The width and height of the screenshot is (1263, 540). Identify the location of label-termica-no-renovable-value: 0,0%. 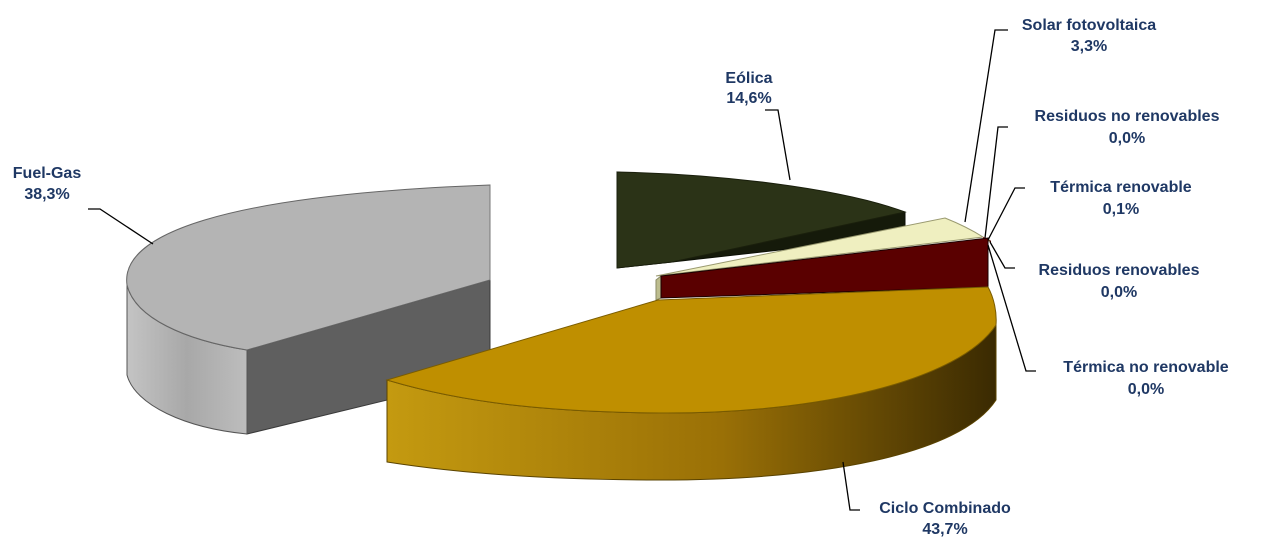
(1146, 389).